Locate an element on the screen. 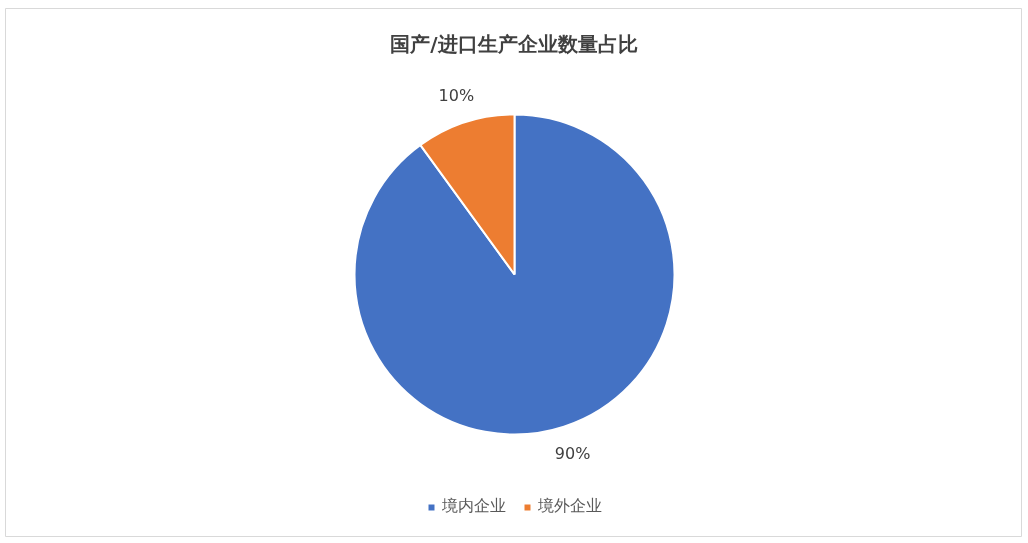  data-label: 10% is located at coordinates (456, 96).